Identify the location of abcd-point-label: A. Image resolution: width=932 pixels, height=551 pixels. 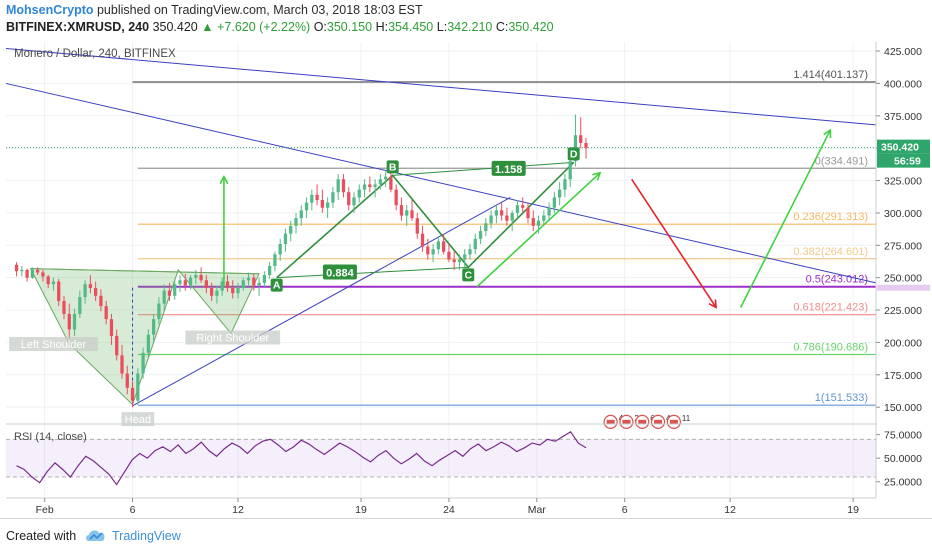
(277, 286).